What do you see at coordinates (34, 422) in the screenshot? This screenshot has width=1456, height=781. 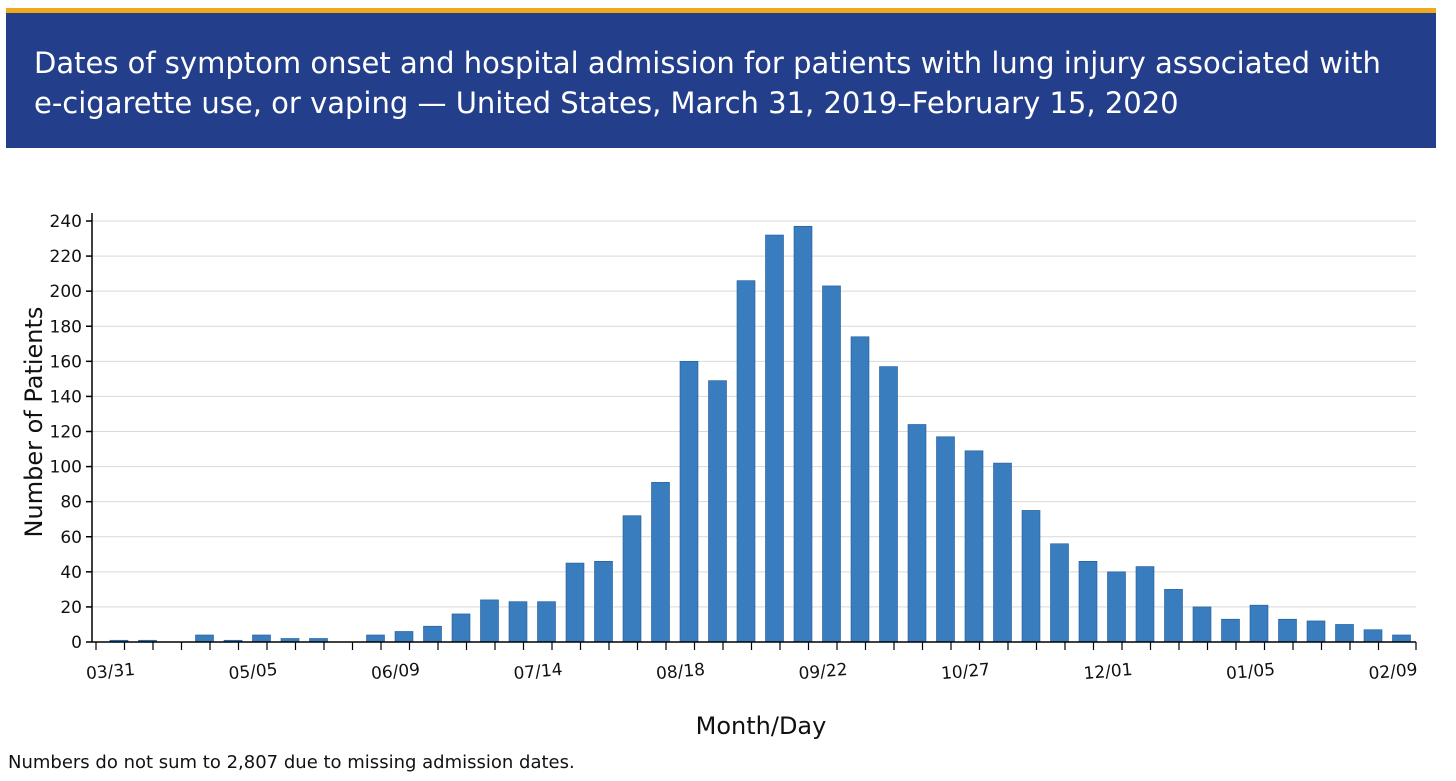 I see `y-axis-label: Number of Patients` at bounding box center [34, 422].